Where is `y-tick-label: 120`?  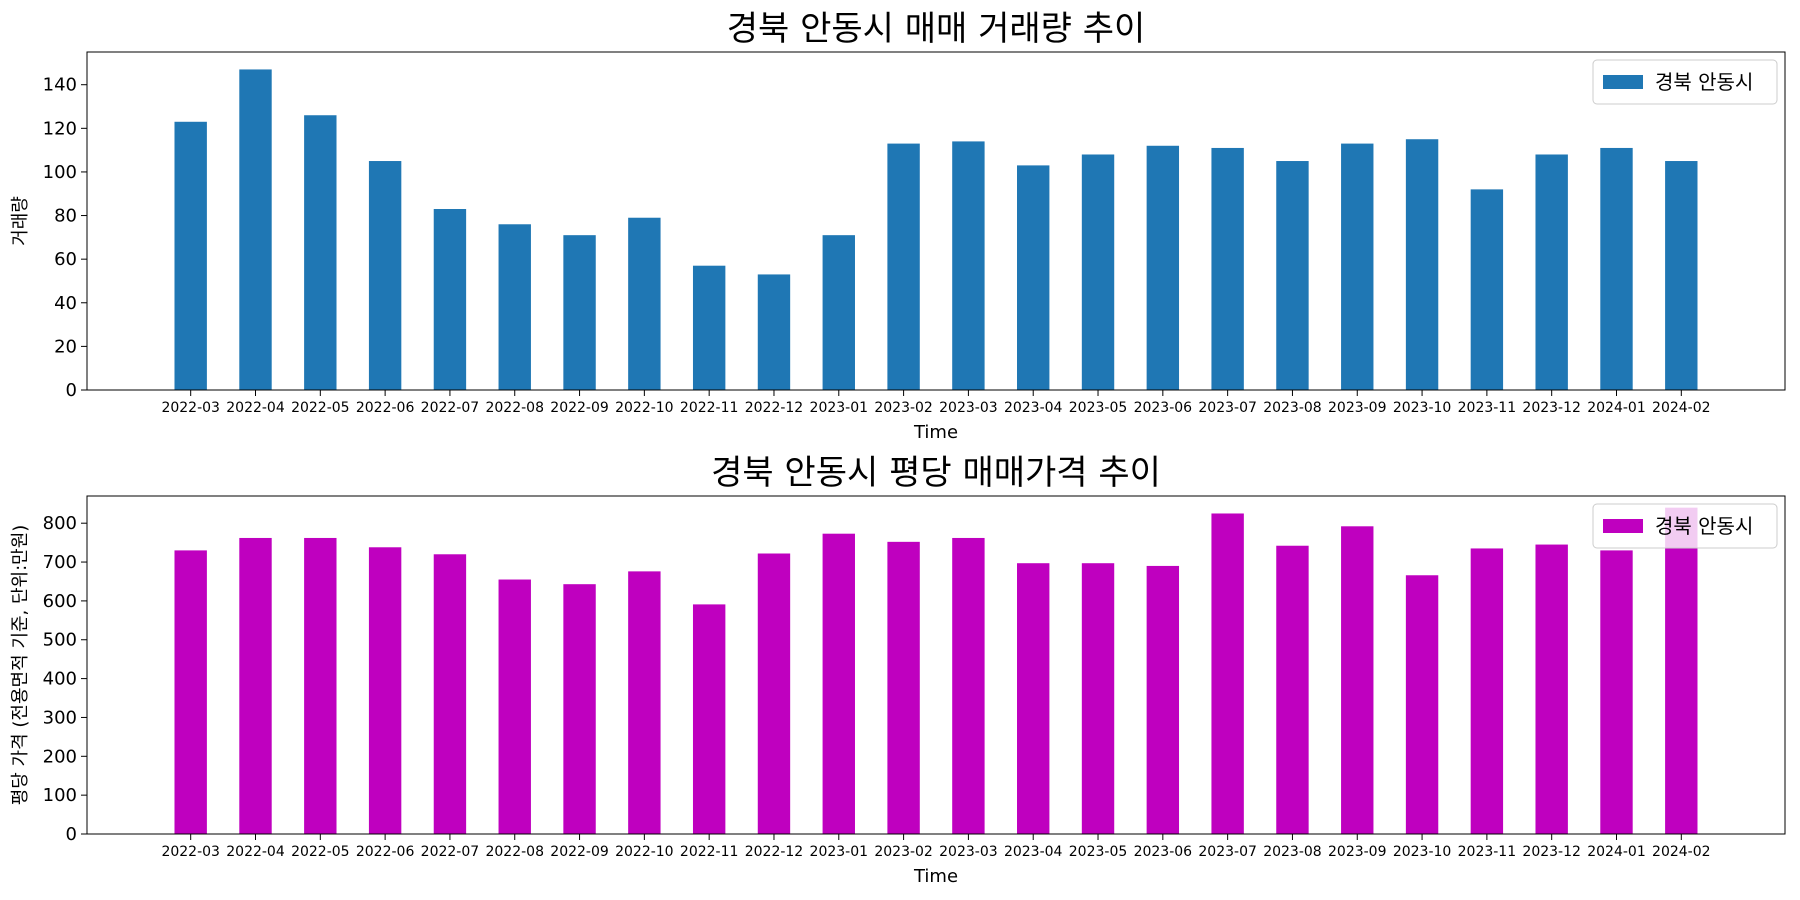 y-tick-label: 120 is located at coordinates (60, 128).